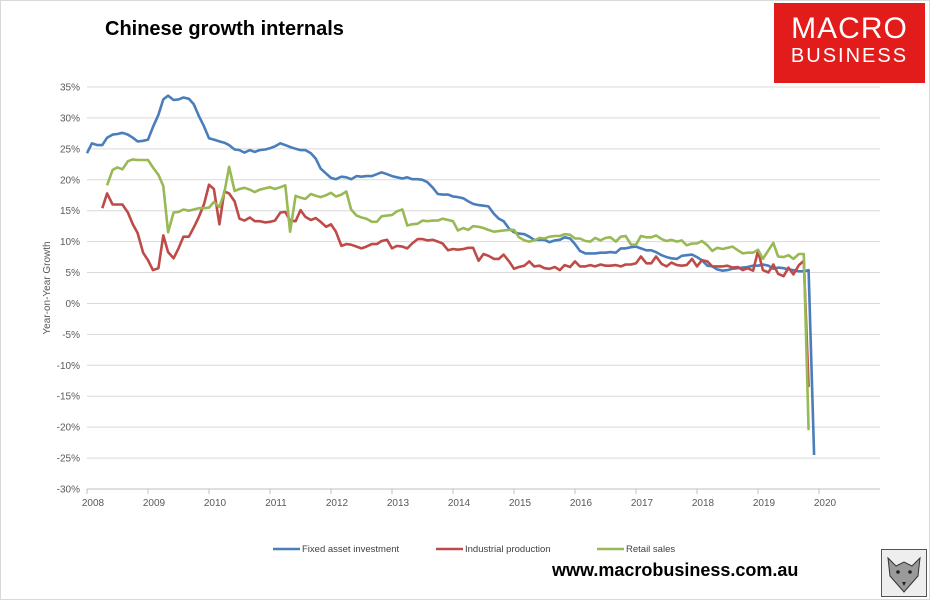  Describe the element at coordinates (650, 549) in the screenshot. I see `legend-label: Retail sales` at that location.